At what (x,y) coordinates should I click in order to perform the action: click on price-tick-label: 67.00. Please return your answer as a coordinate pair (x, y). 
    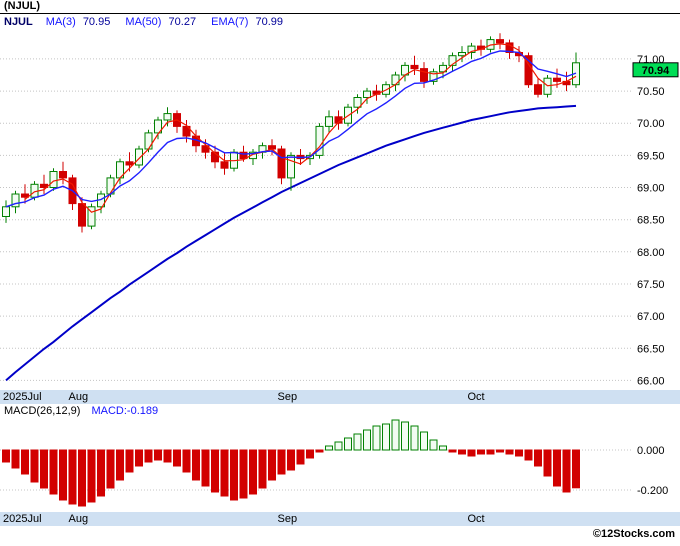
    Looking at the image, I should click on (651, 317).